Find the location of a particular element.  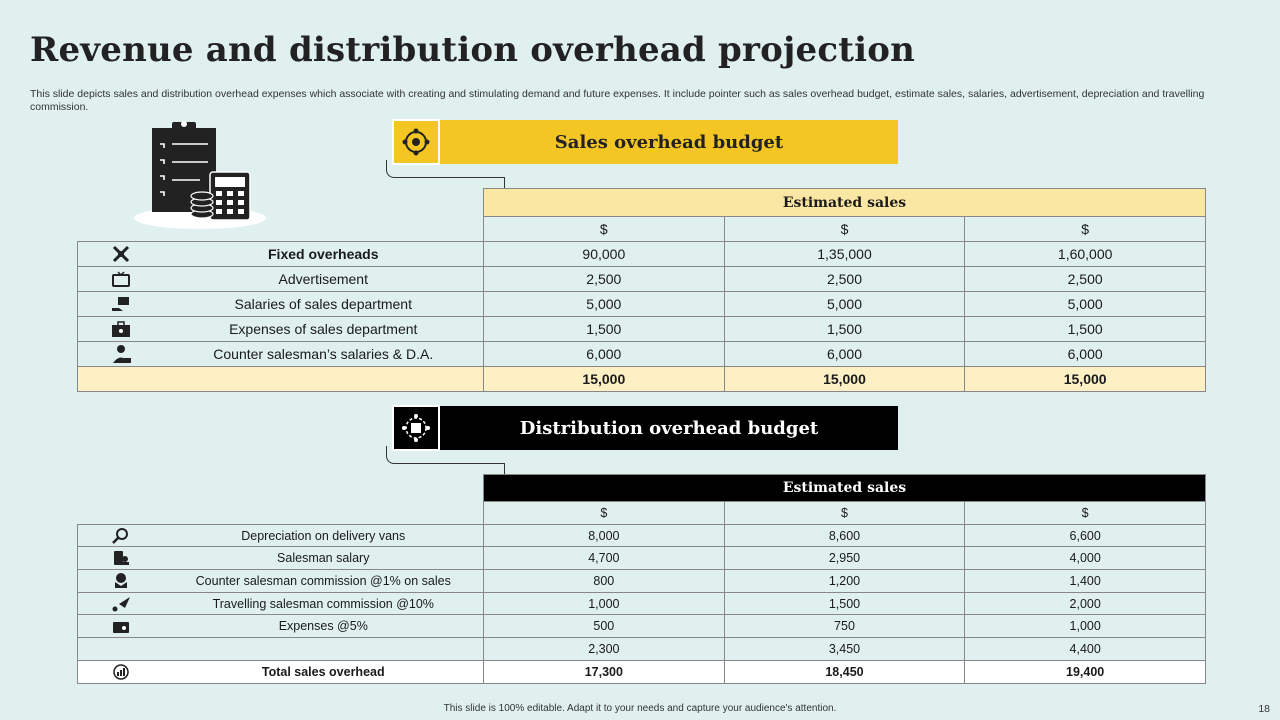

phone-user-icon is located at coordinates (120, 558).